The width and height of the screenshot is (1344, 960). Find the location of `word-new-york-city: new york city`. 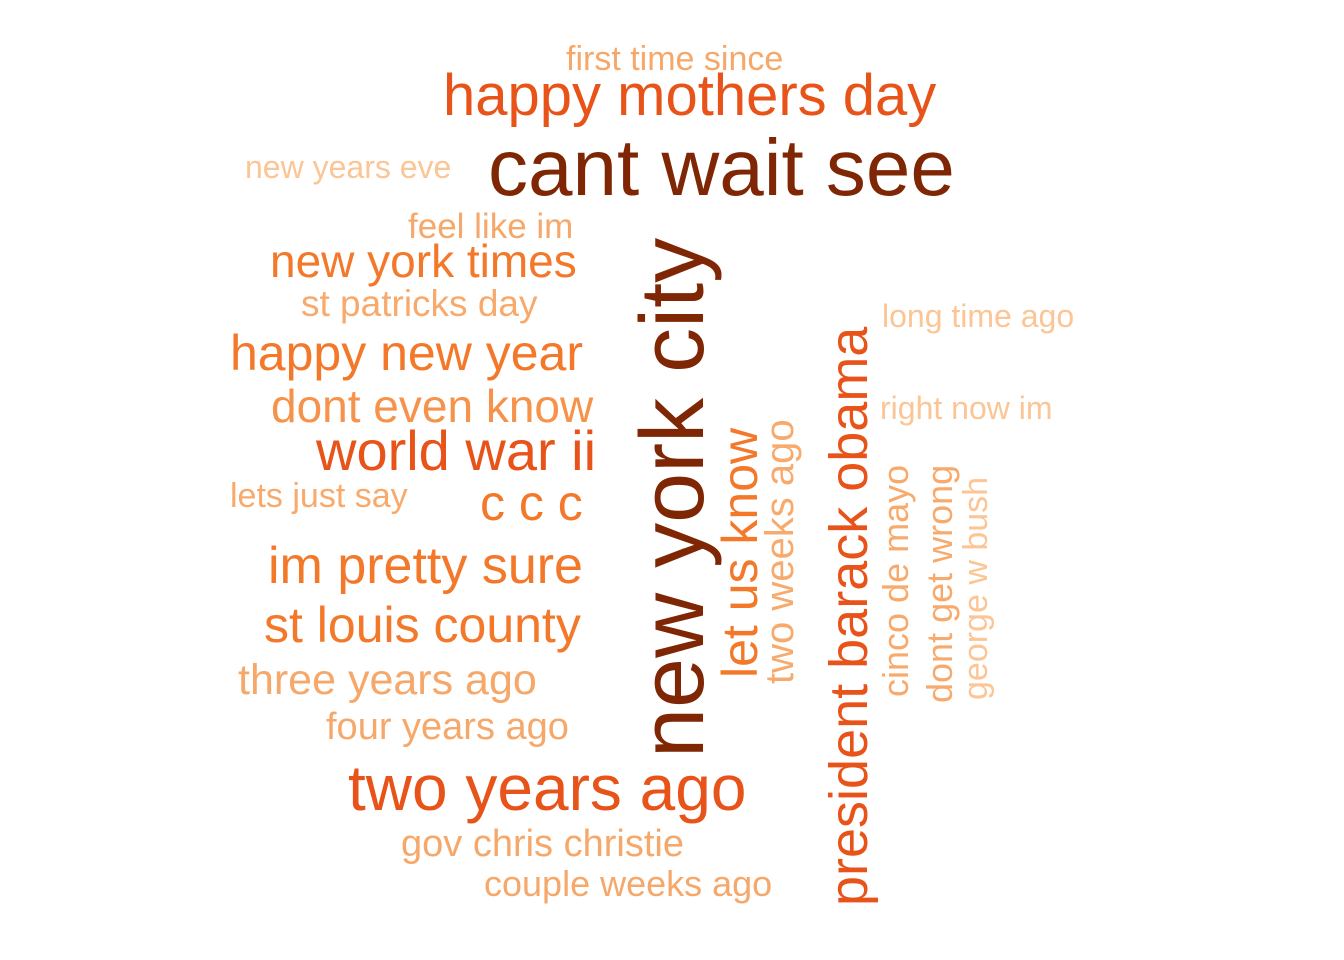

word-new-york-city: new york city is located at coordinates (673, 497).